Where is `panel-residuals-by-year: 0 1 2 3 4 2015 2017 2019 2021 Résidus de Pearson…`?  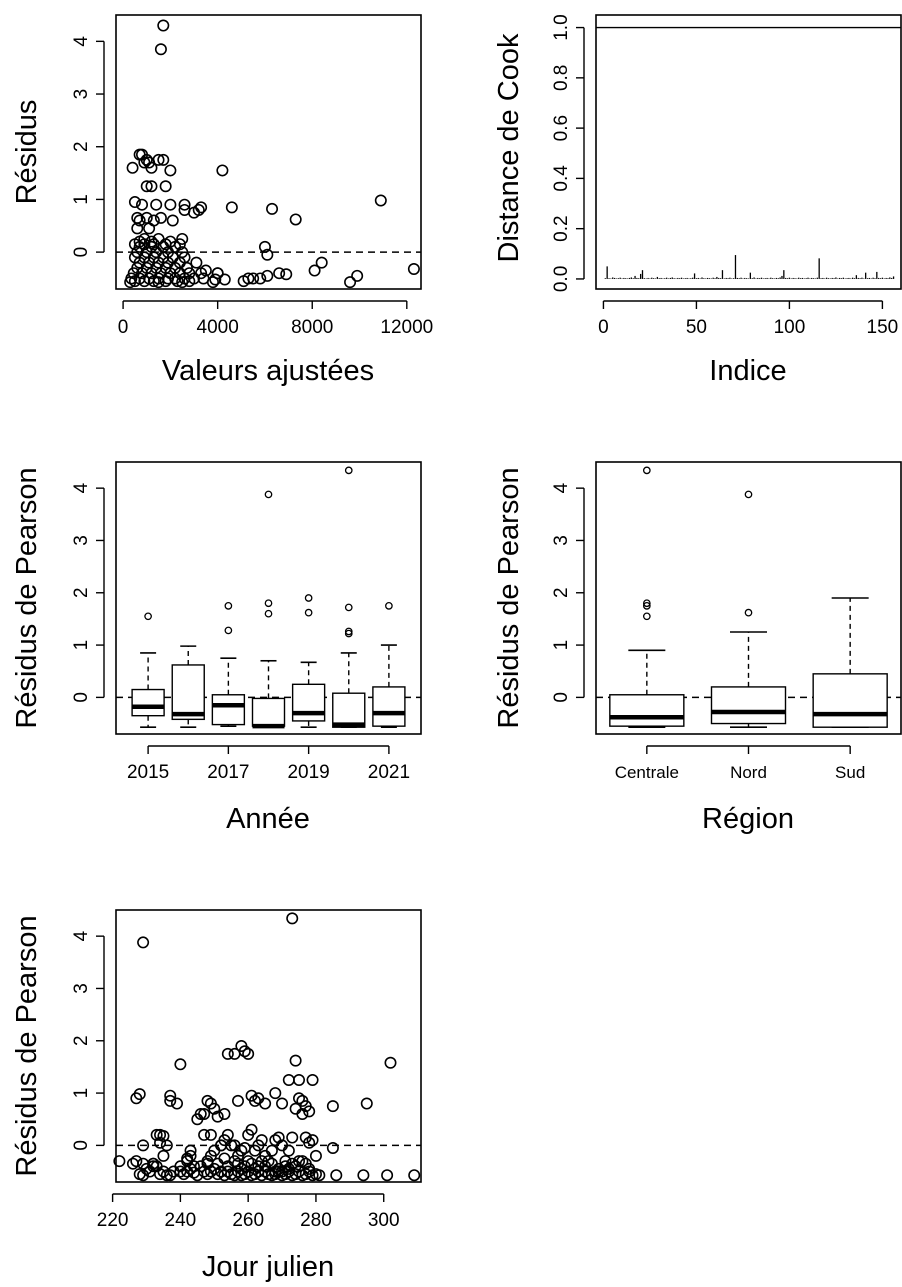
panel-residuals-by-year: 0 1 2 3 4 2015 2017 2019 2021 Résidus de Pearson… is located at coordinates (216, 648).